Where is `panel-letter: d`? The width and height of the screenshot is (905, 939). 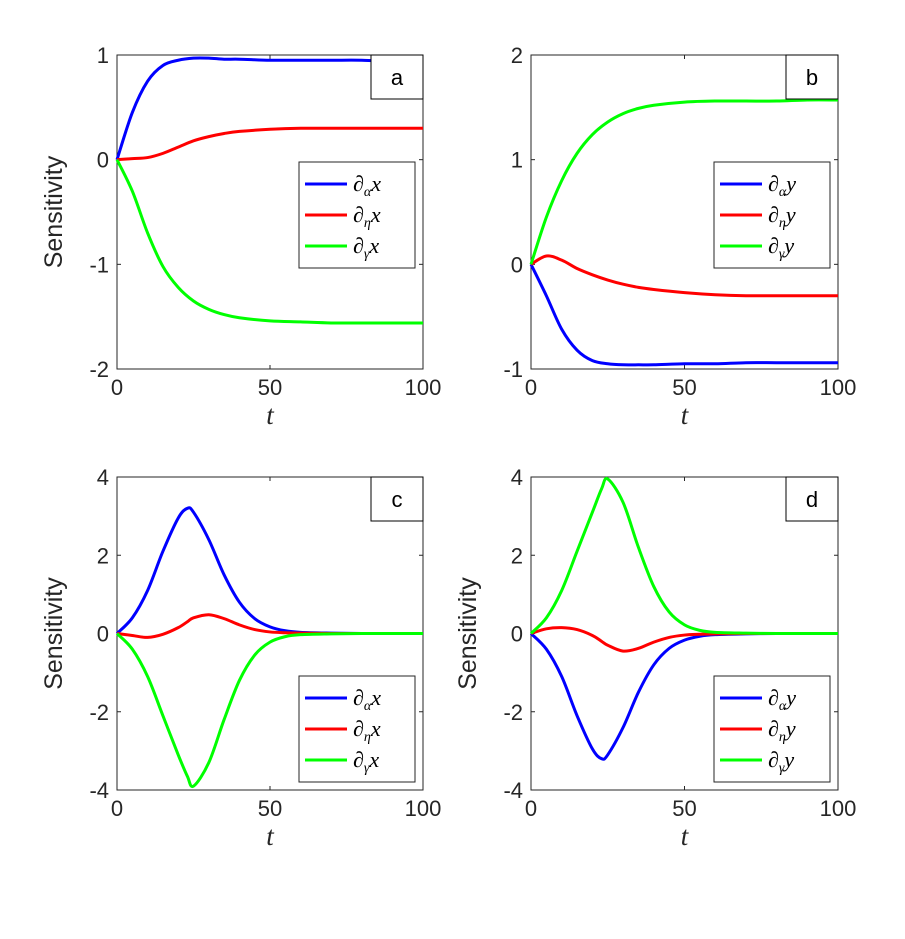
panel-letter: d is located at coordinates (812, 499).